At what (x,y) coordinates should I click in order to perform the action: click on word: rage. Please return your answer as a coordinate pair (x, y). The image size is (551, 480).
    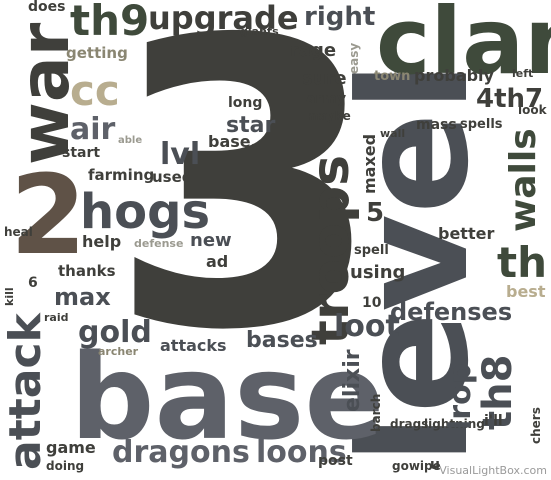
    Looking at the image, I should click on (313, 50).